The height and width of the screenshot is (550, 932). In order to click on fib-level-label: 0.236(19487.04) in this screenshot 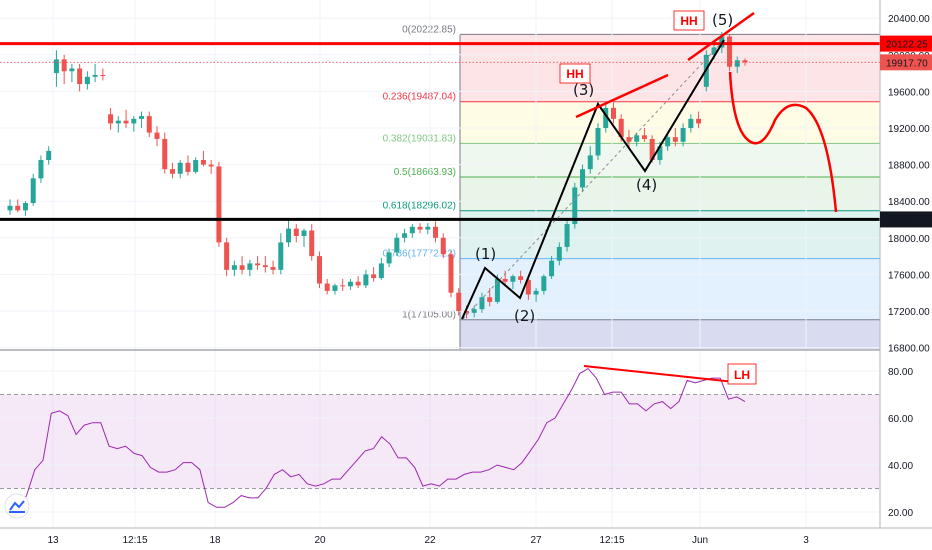, I will do `click(419, 97)`.